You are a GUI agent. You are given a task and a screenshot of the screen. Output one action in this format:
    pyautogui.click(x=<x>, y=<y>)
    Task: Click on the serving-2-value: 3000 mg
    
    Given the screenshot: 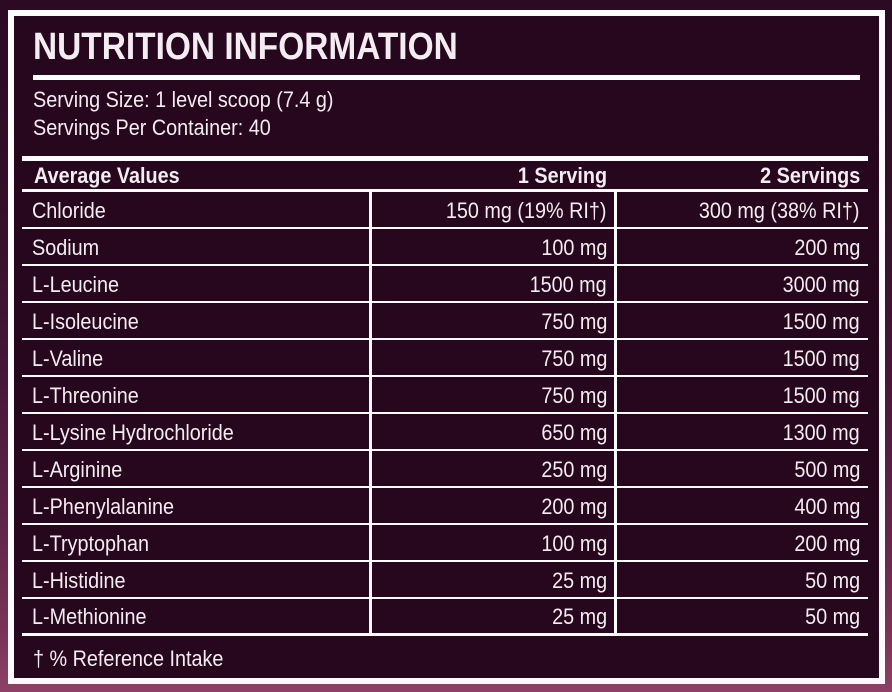 What is the action you would take?
    pyautogui.click(x=821, y=284)
    